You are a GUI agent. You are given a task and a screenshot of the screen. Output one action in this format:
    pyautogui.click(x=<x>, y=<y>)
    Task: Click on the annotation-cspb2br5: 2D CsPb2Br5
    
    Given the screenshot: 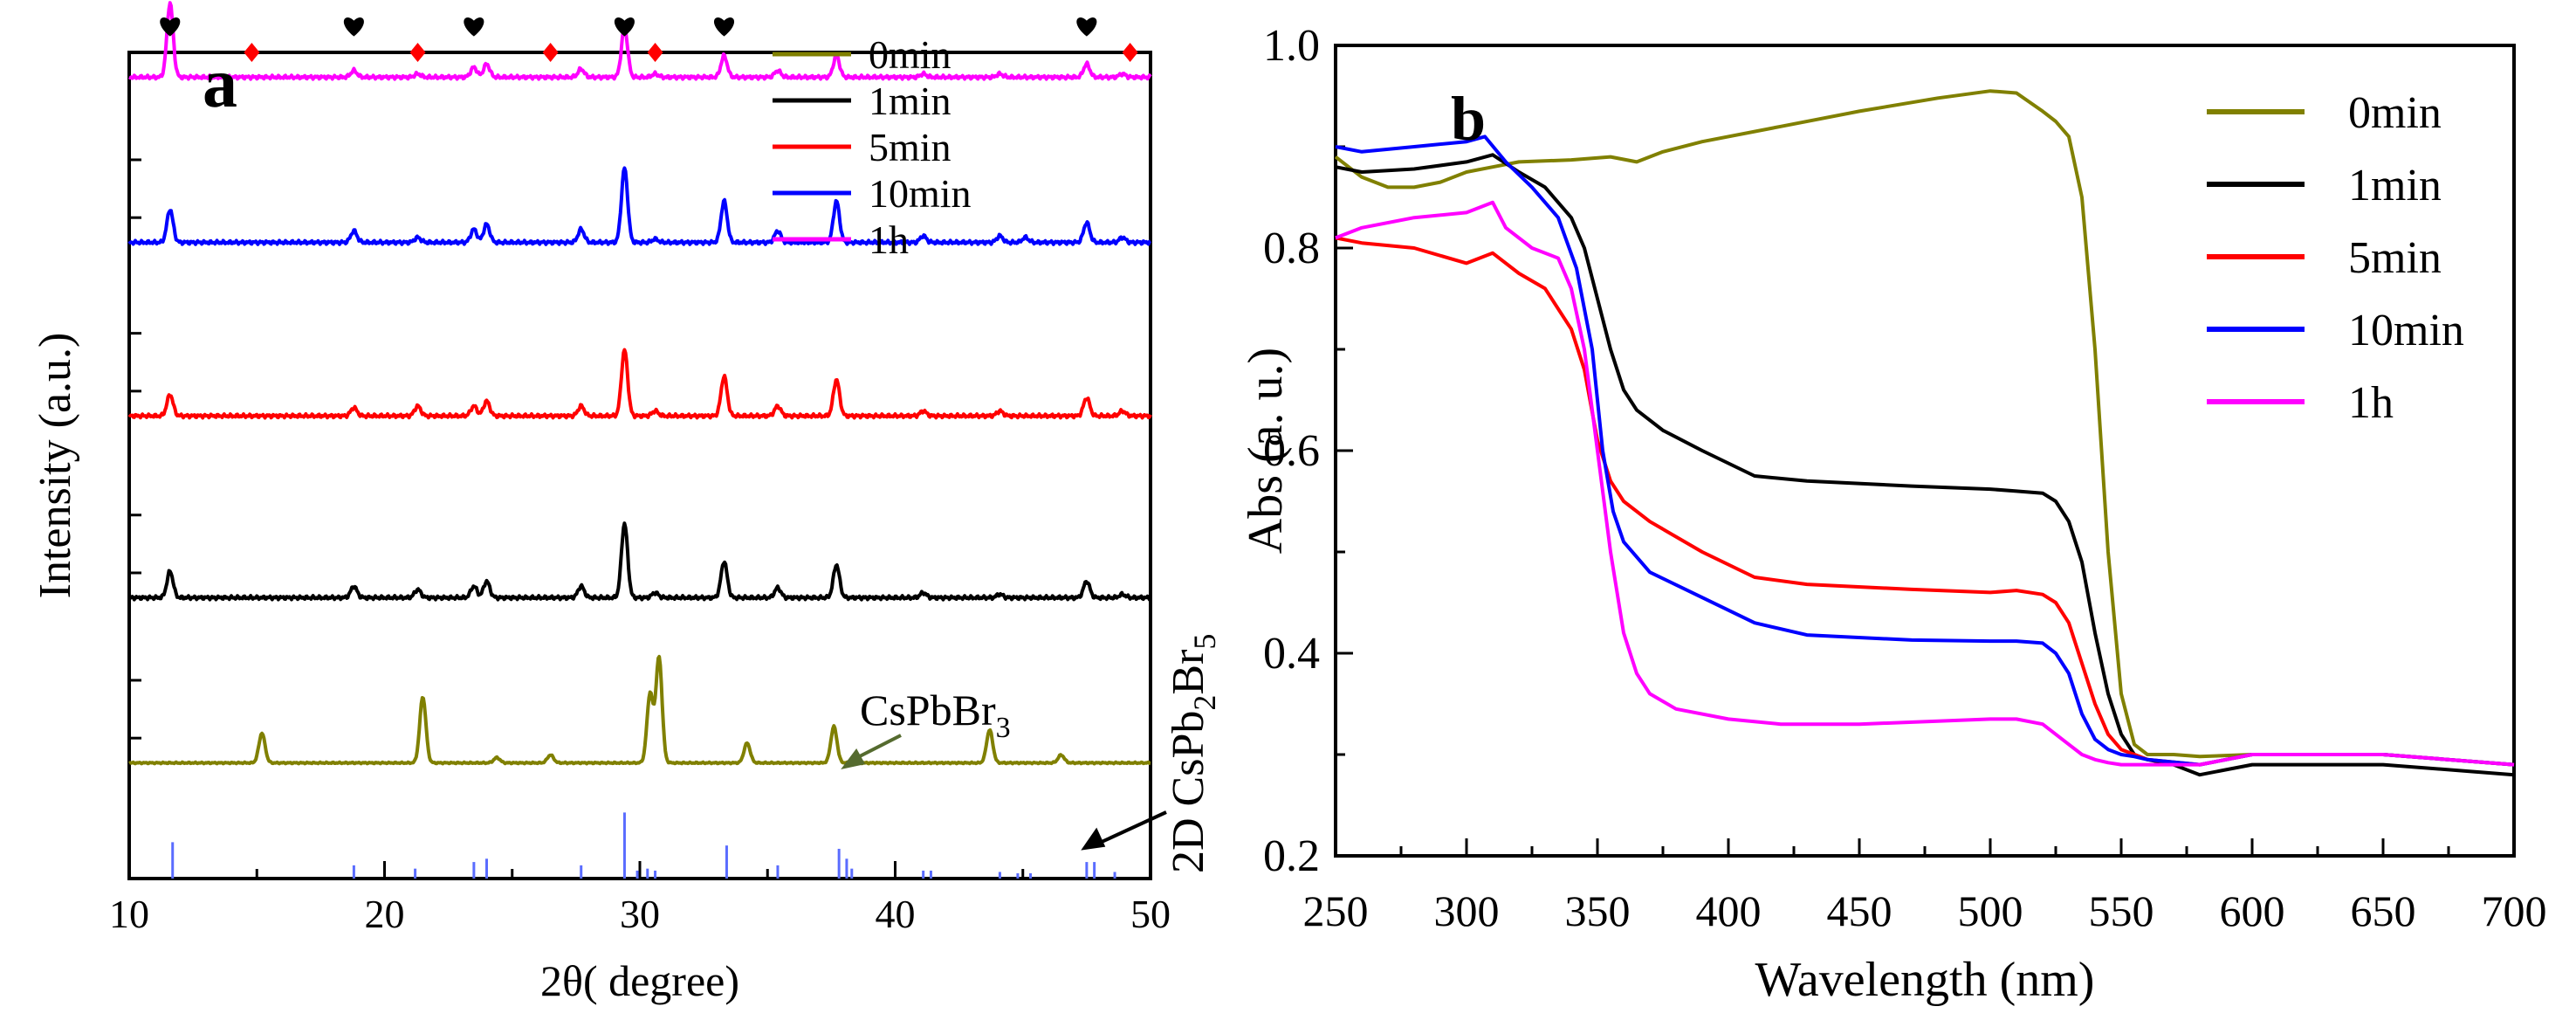 What is the action you would take?
    pyautogui.click(x=1193, y=753)
    